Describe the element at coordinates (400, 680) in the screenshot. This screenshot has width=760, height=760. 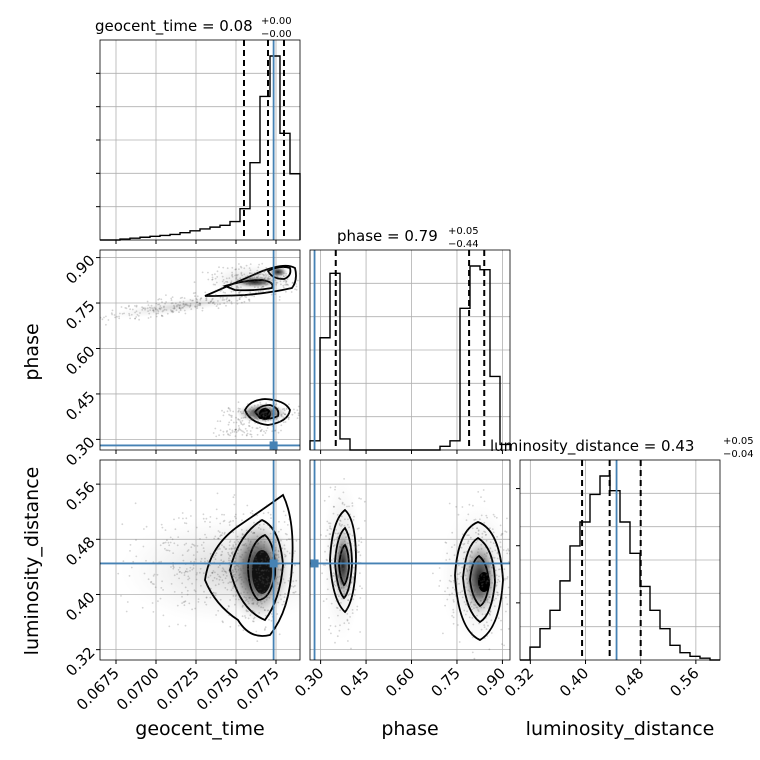
I see `xticks-21: 0.30 0.45 0.60 0.75 0.90` at that location.